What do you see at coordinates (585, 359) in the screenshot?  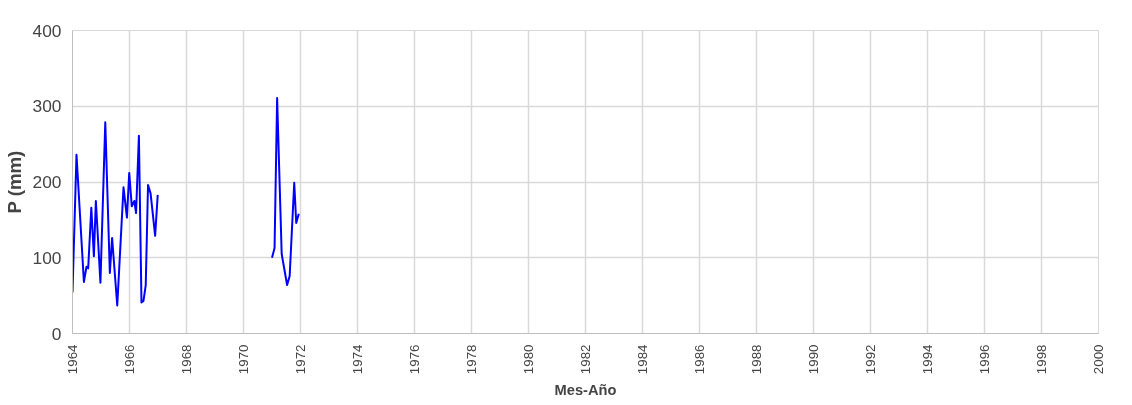 I see `x-tick-label: 1982` at bounding box center [585, 359].